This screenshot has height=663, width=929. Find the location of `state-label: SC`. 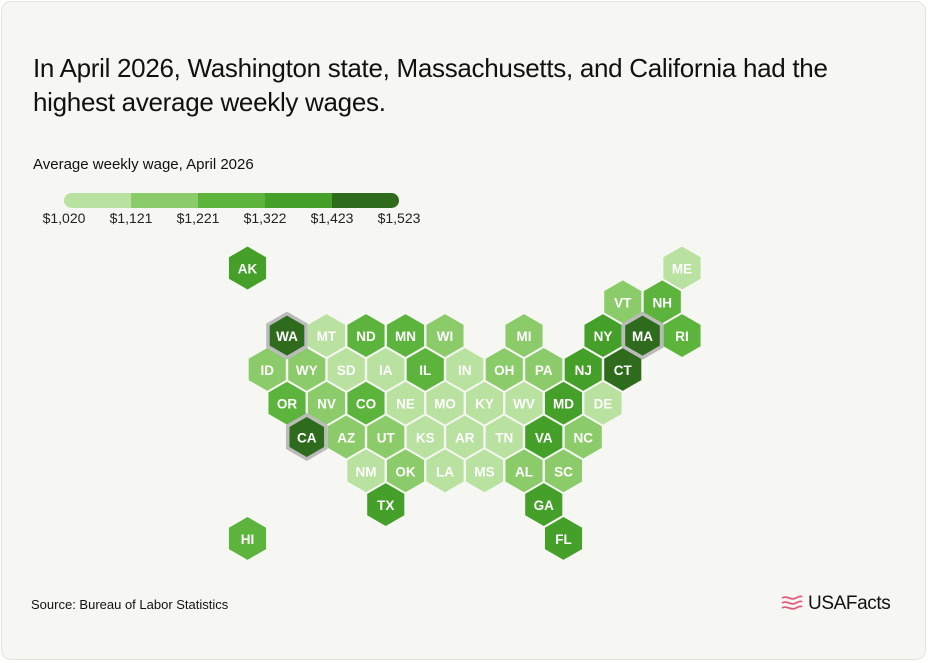

state-label: SC is located at coordinates (563, 471).